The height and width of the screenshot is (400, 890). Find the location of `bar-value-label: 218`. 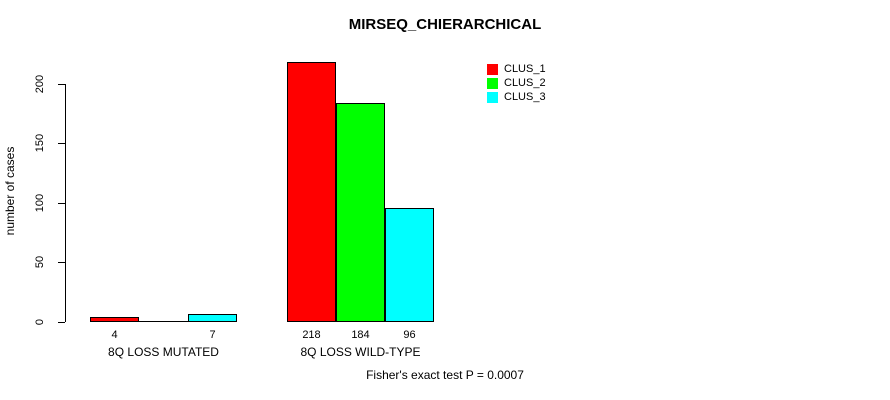

bar-value-label: 218 is located at coordinates (311, 335).